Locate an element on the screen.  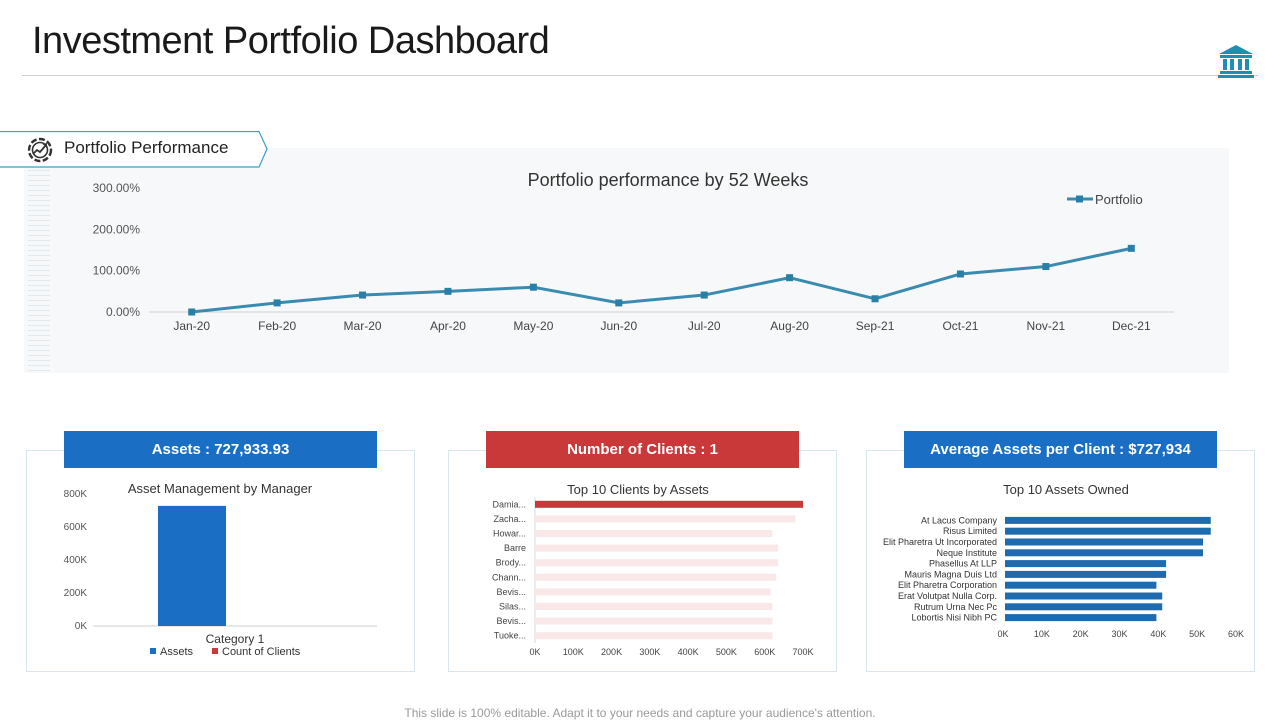
category-label: At Lacus Company is located at coordinates (959, 520).